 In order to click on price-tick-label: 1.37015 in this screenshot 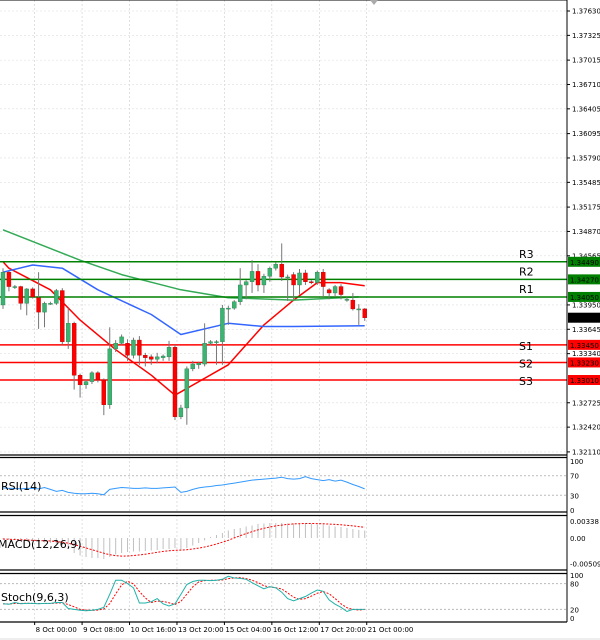, I will do `click(586, 61)`.